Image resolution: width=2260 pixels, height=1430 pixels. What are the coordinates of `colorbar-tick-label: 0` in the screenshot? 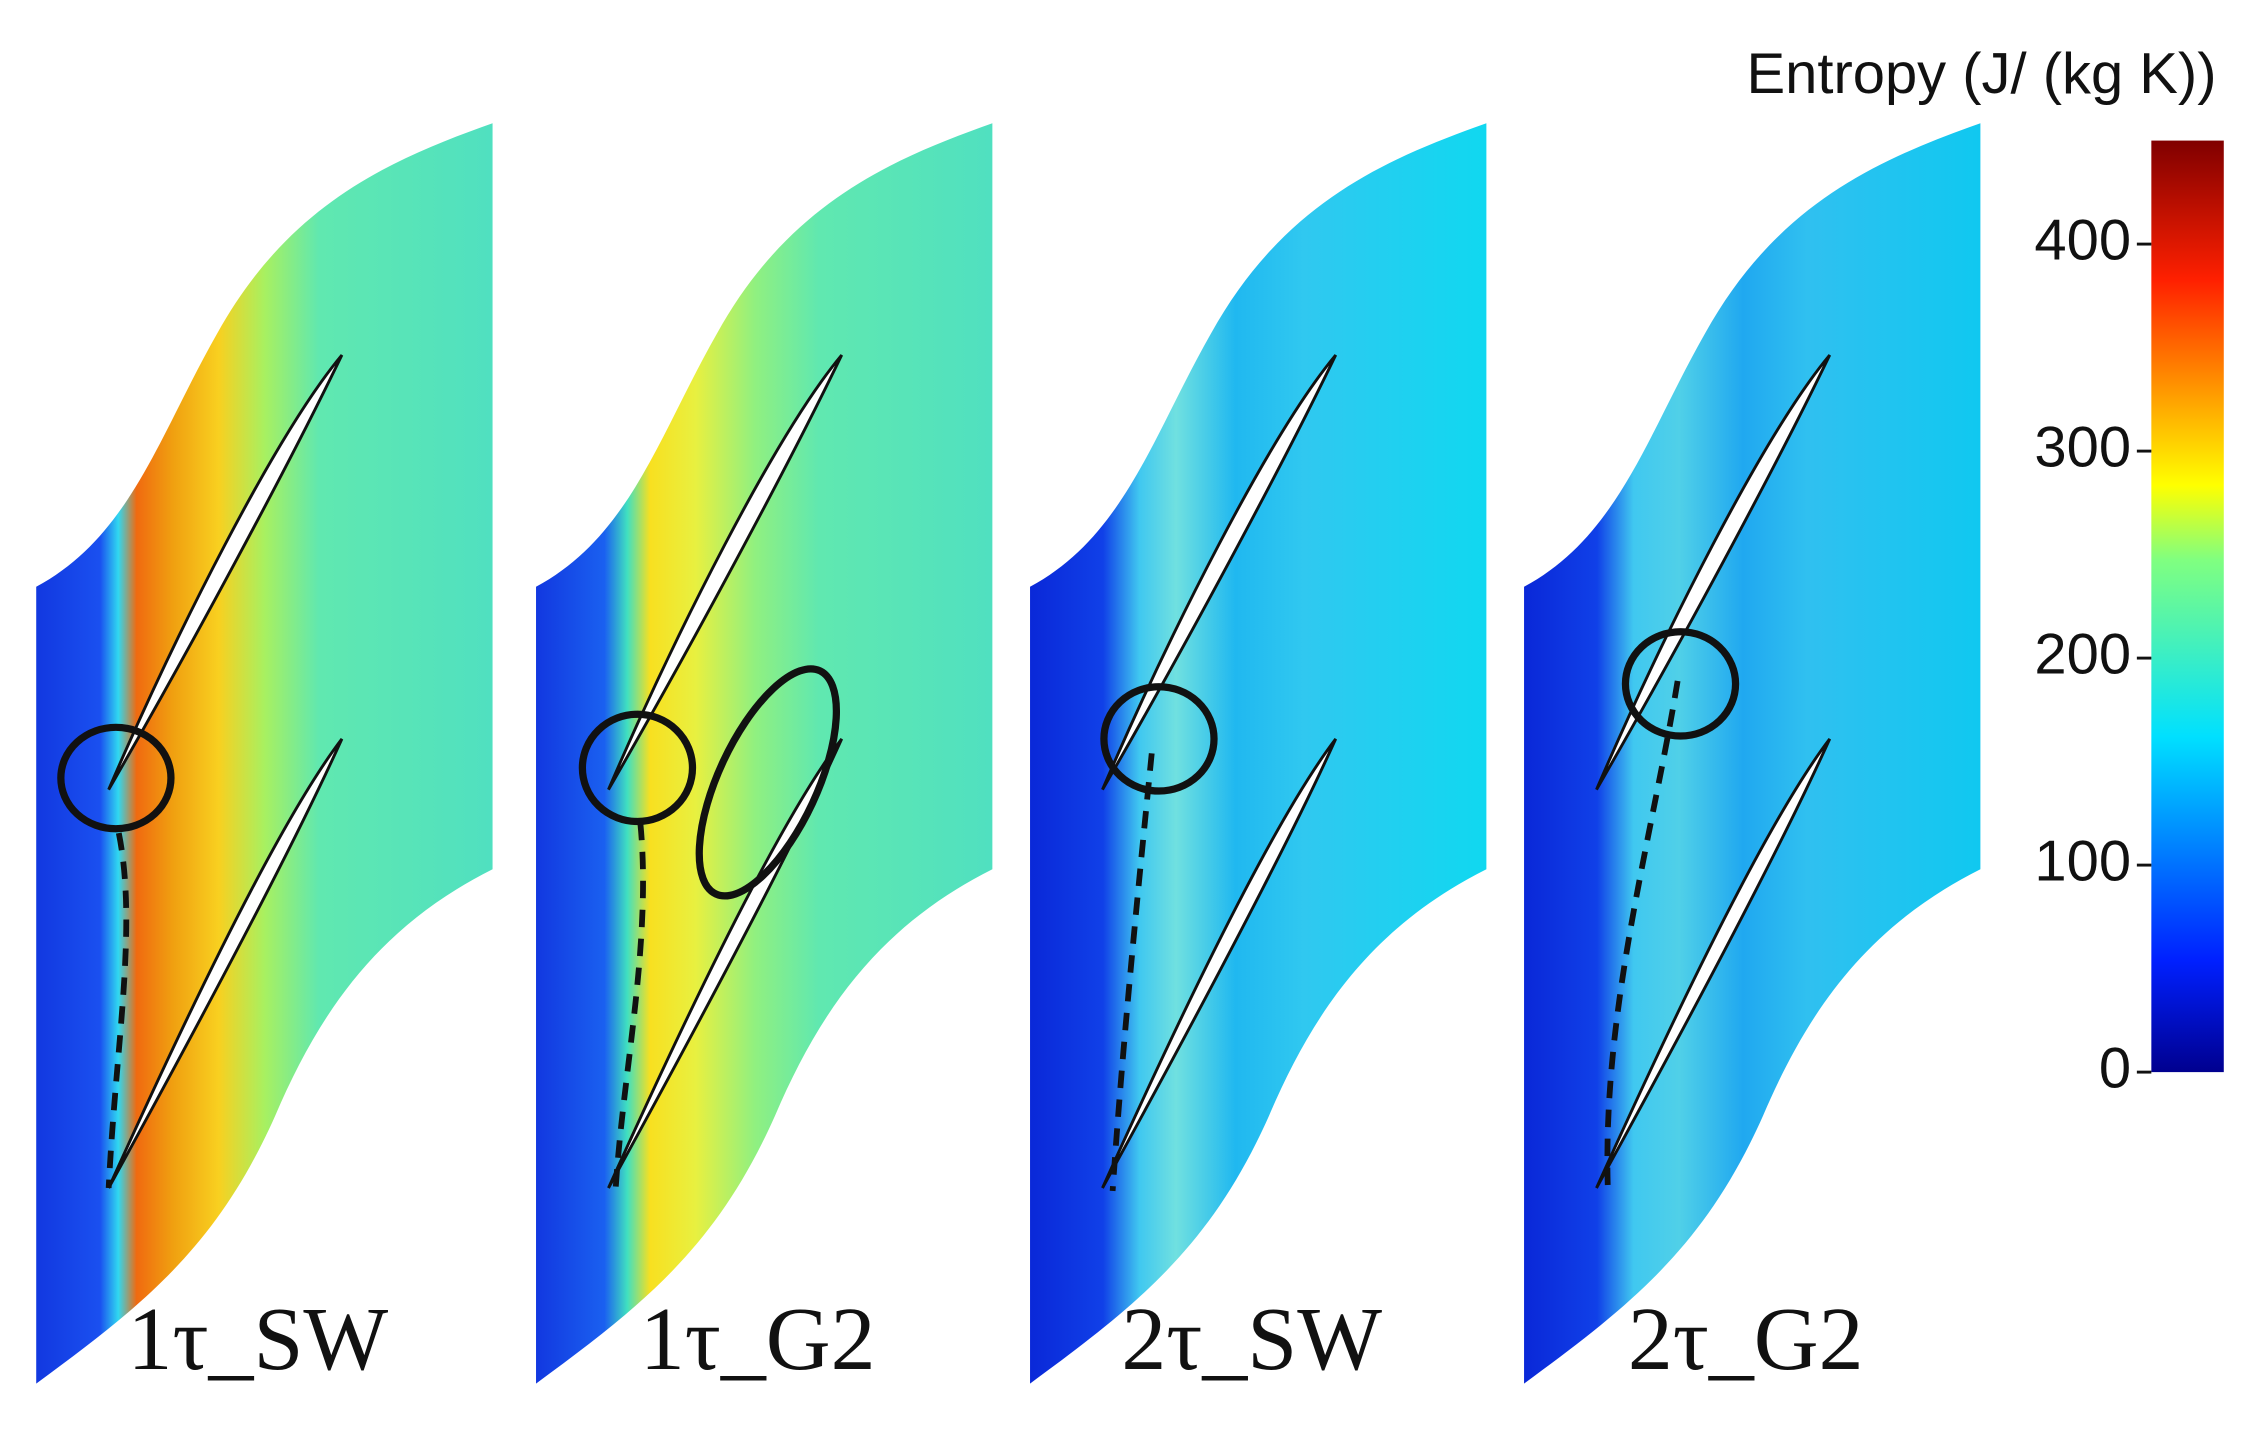 It's located at (2115, 1068).